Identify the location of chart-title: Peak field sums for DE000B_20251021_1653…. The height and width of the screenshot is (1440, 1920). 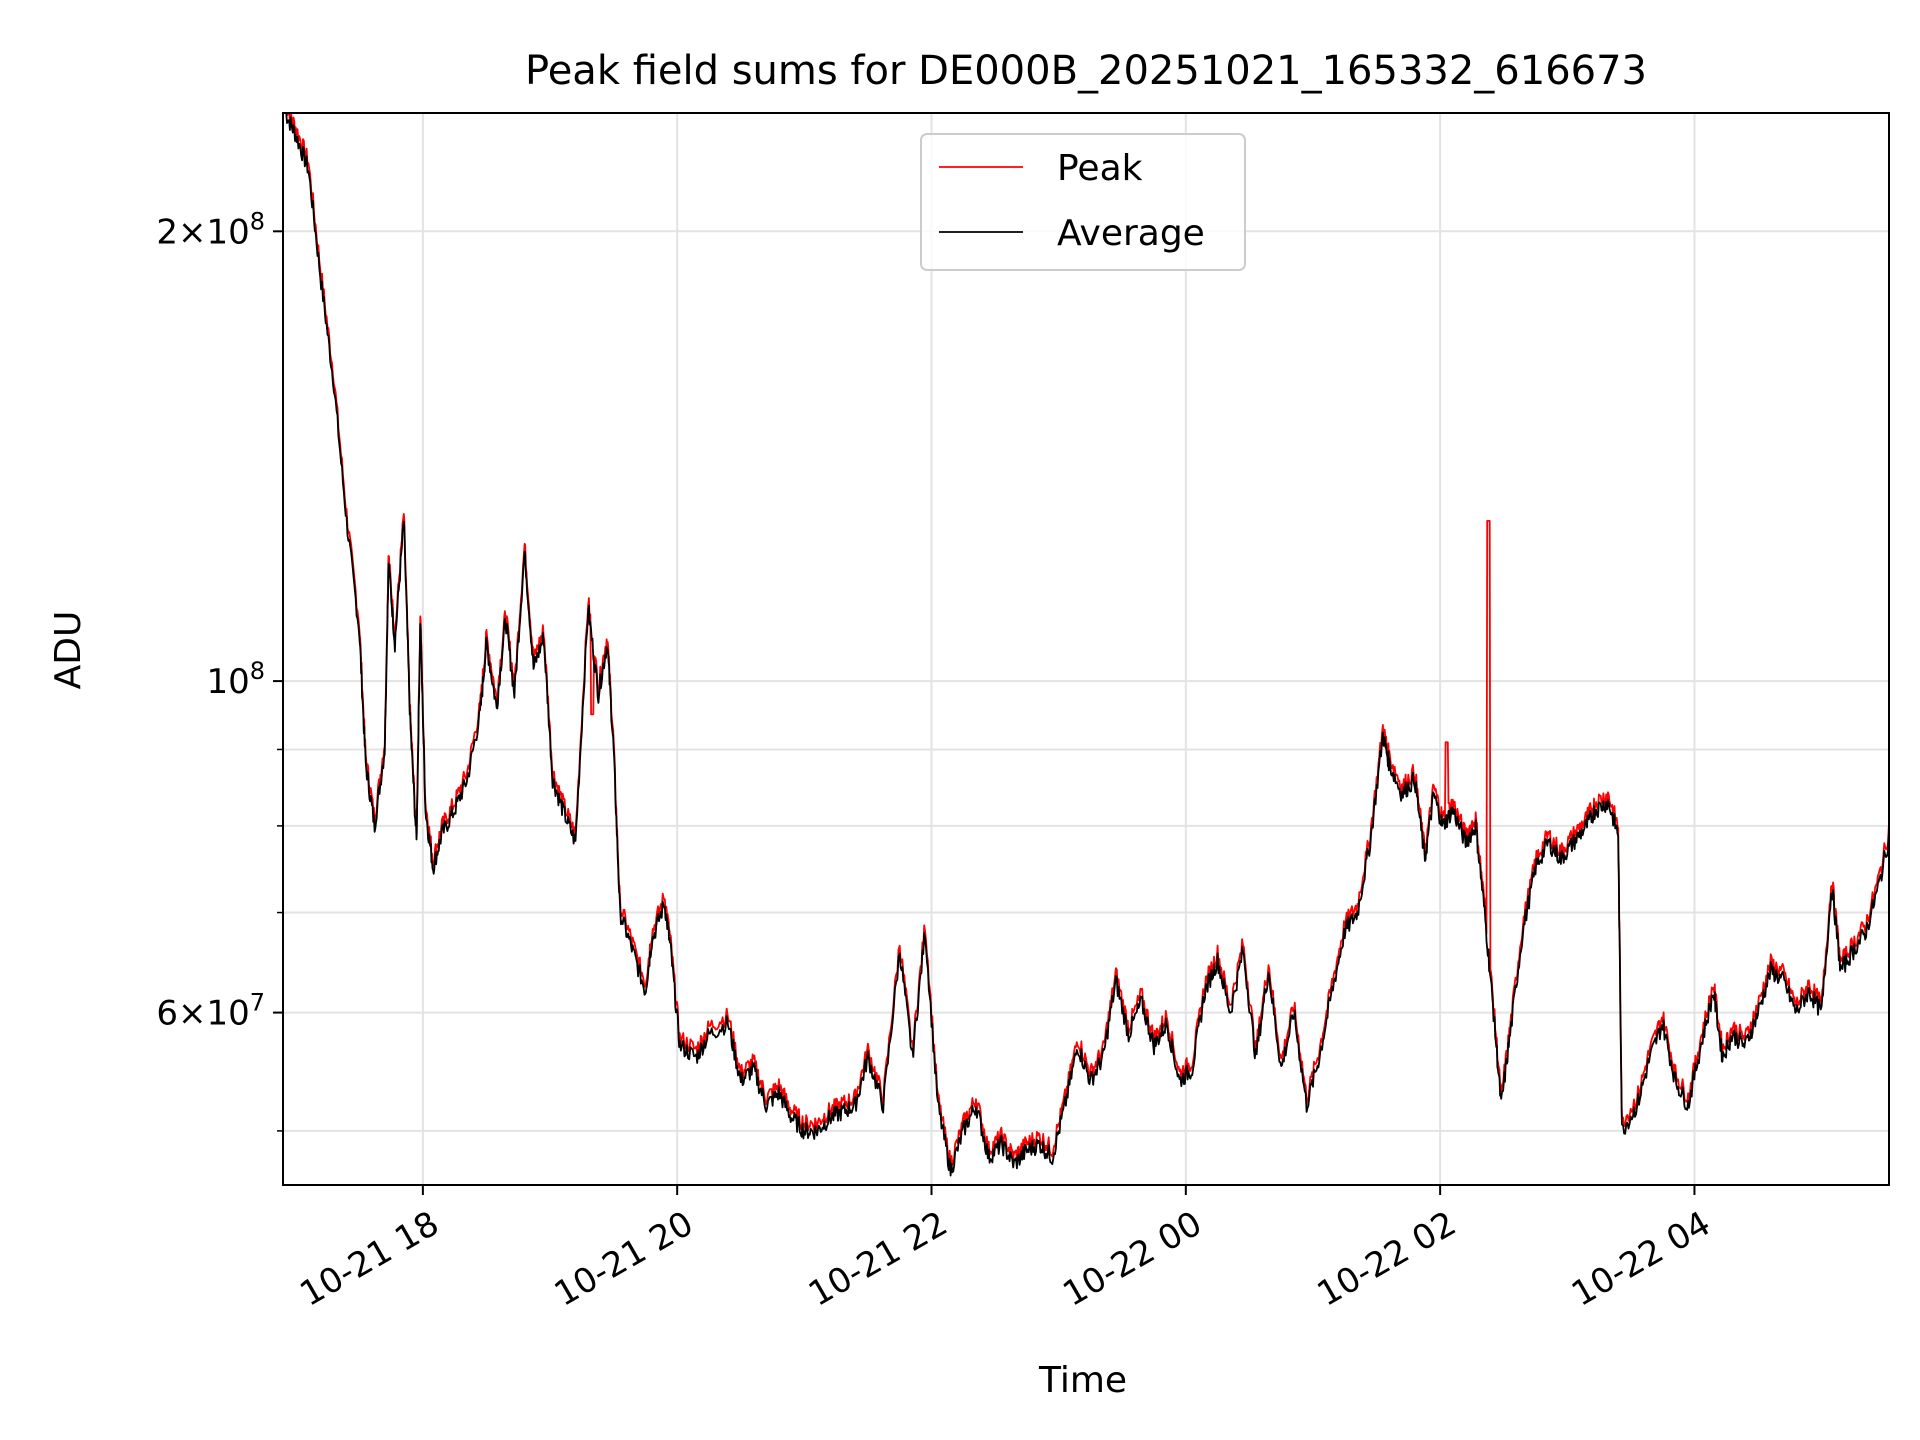
(1086, 71).